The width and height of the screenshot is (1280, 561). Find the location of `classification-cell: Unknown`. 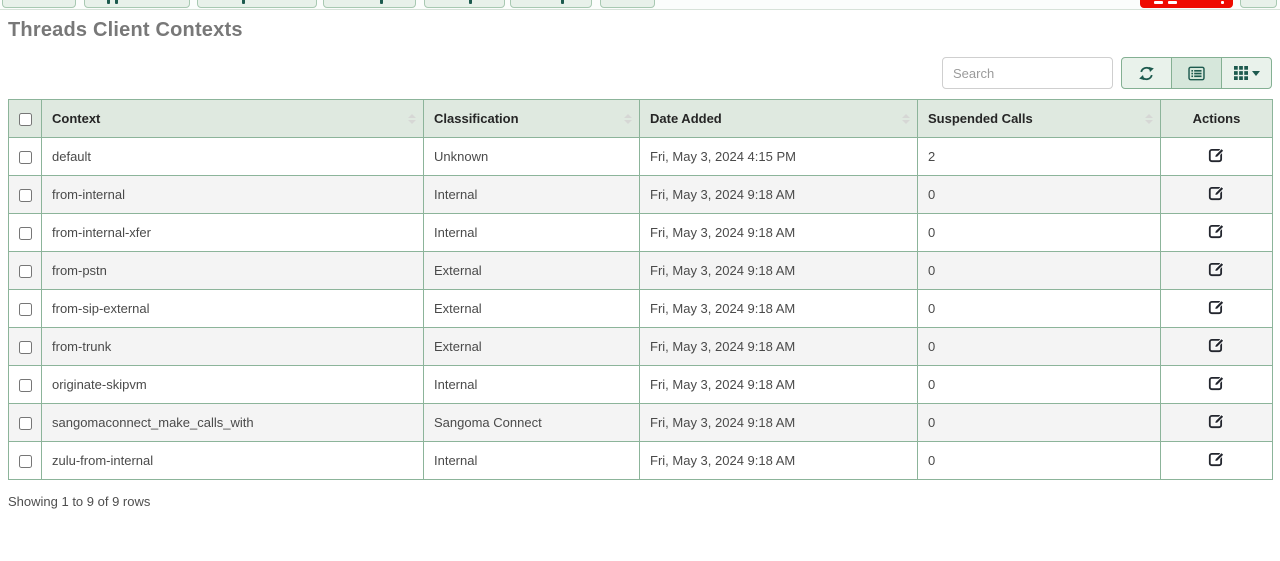

classification-cell: Unknown is located at coordinates (531, 156).